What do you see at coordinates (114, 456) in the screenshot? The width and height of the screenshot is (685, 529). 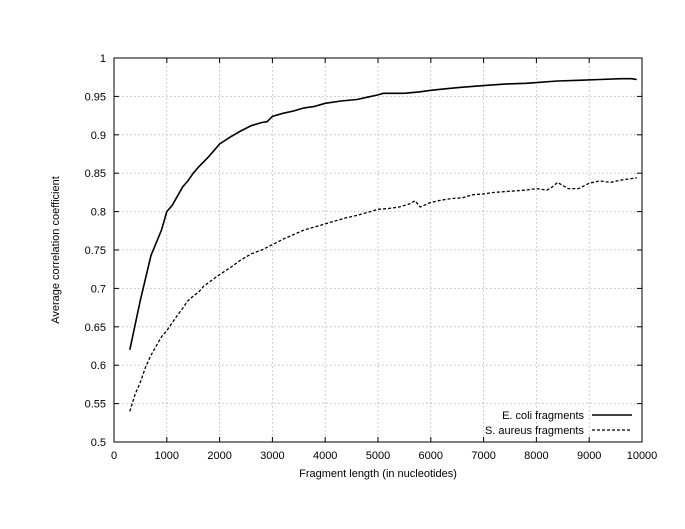 I see `x-tick-label: 0` at bounding box center [114, 456].